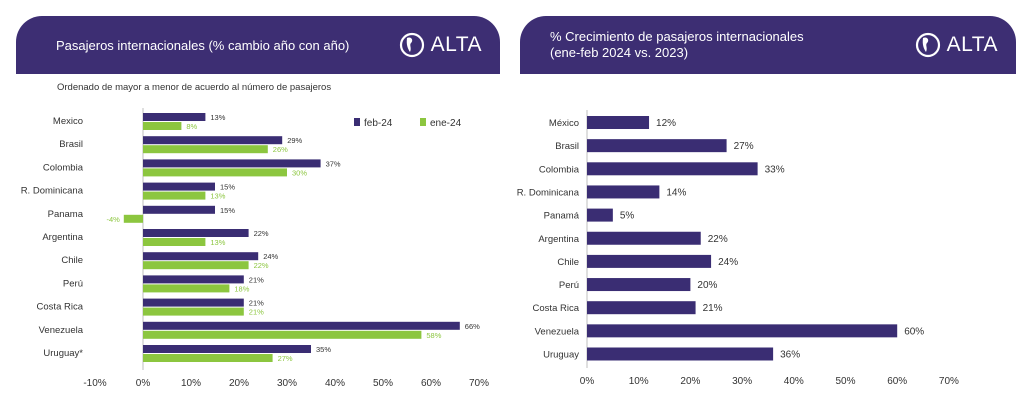  What do you see at coordinates (191, 126) in the screenshot?
I see `data-label: 8%` at bounding box center [191, 126].